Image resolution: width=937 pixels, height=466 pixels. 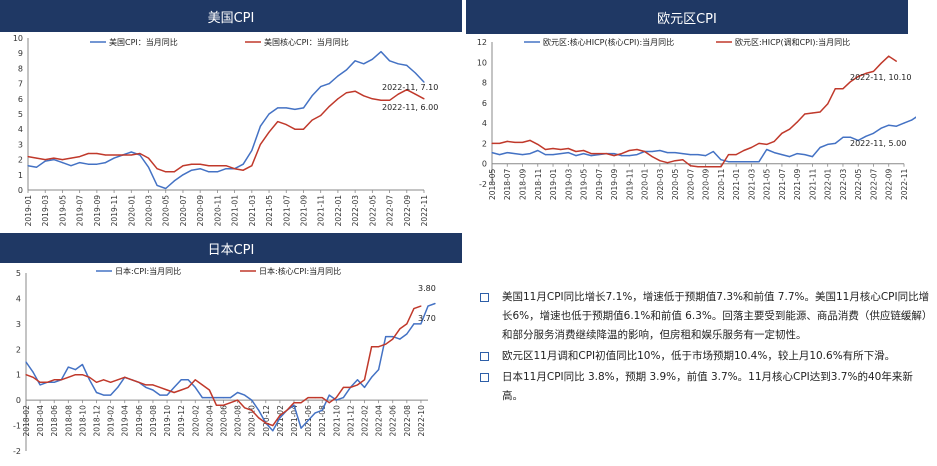 I want to click on y-tick-label: 9, so click(x=20, y=53).